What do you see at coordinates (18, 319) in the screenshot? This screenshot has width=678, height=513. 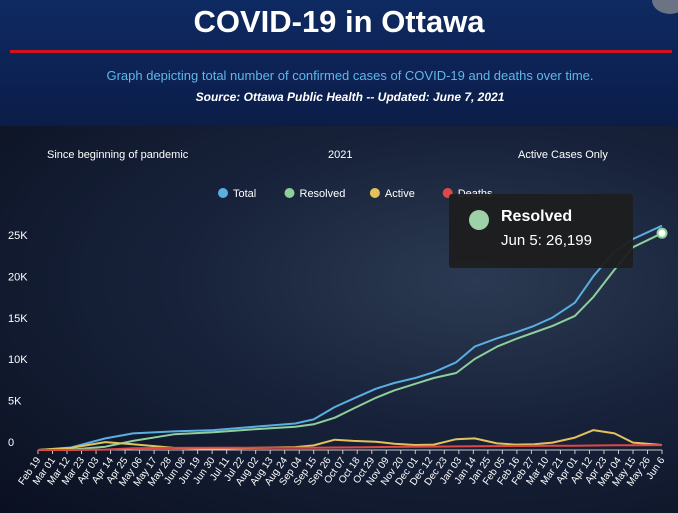 I see `y-tick-label: 15K` at bounding box center [18, 319].